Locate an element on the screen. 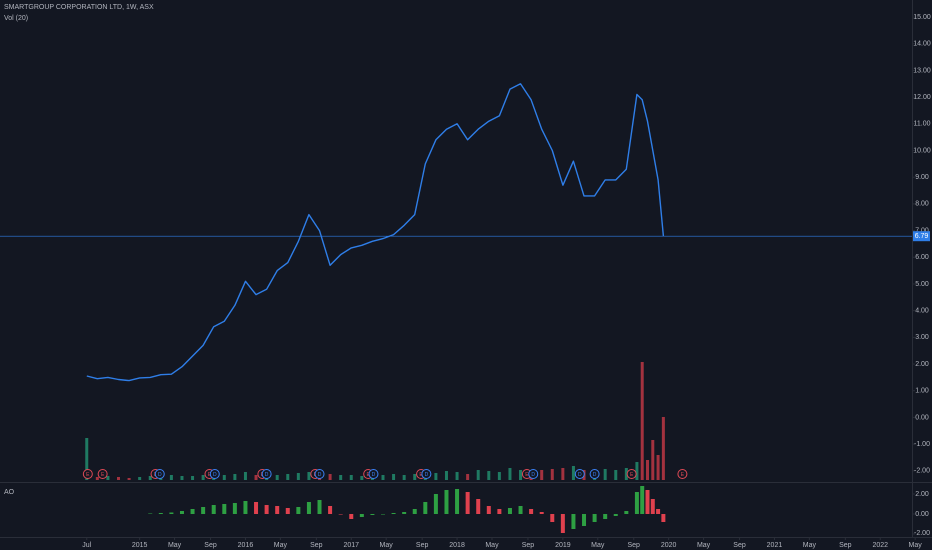  y-tick-label: 8.00 is located at coordinates (922, 204).